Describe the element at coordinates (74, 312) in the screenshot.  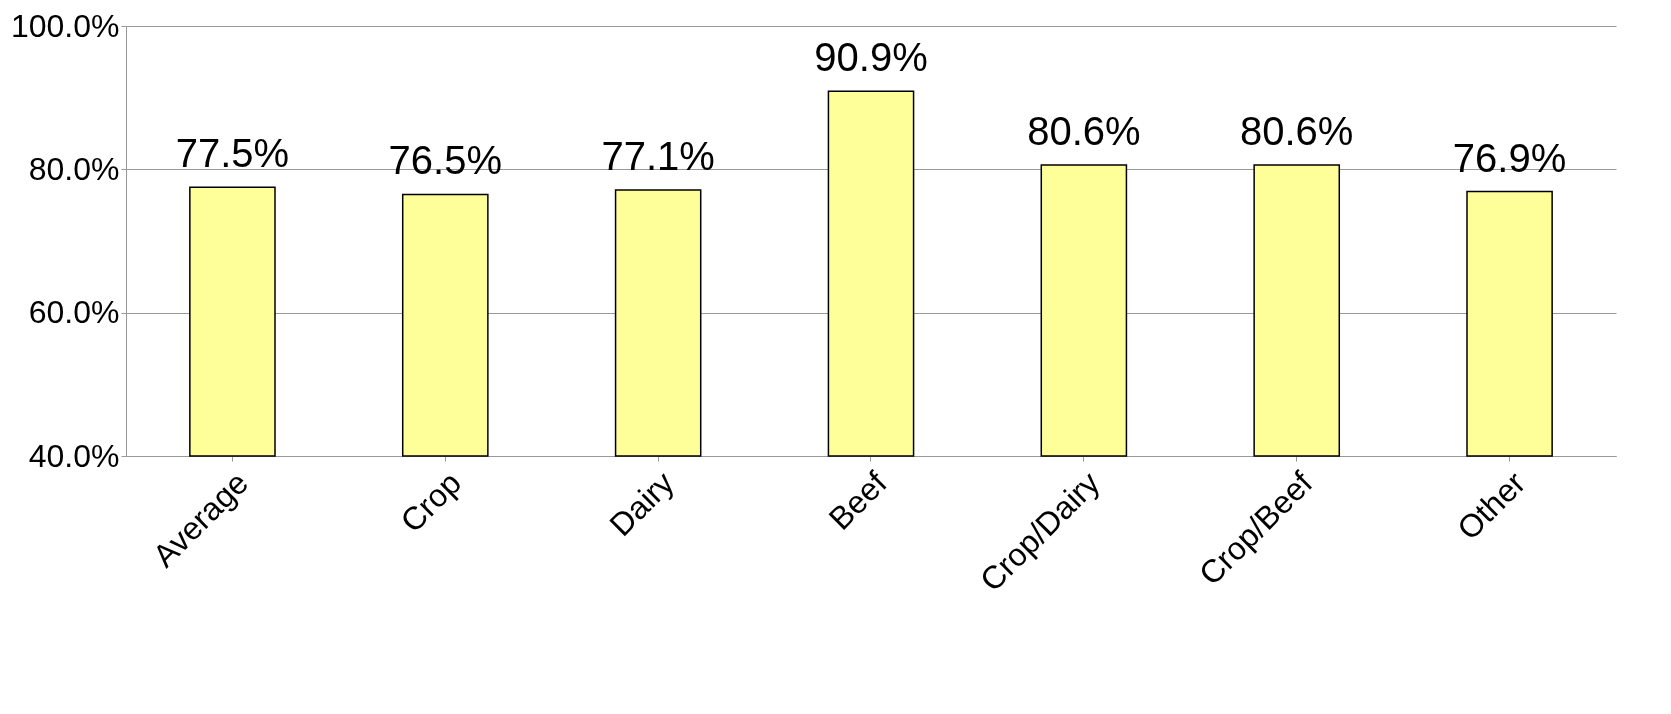
I see `y-tick-label: 60.0%` at that location.